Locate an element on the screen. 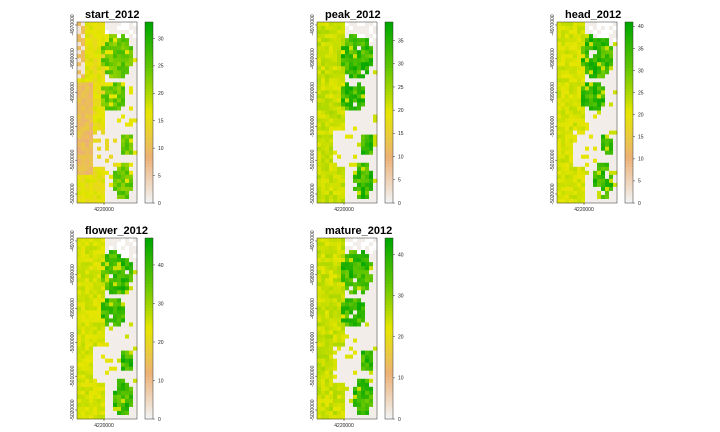  legend-tick-label: 0 is located at coordinates (399, 420).